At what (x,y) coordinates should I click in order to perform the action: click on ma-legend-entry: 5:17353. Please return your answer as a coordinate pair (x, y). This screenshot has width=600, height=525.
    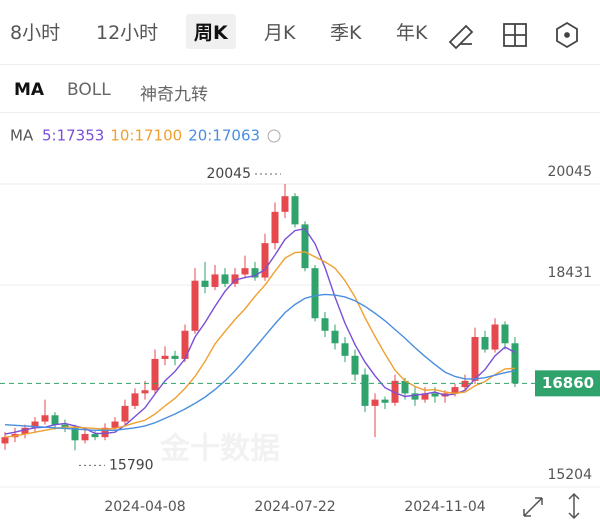
    Looking at the image, I should click on (73, 136).